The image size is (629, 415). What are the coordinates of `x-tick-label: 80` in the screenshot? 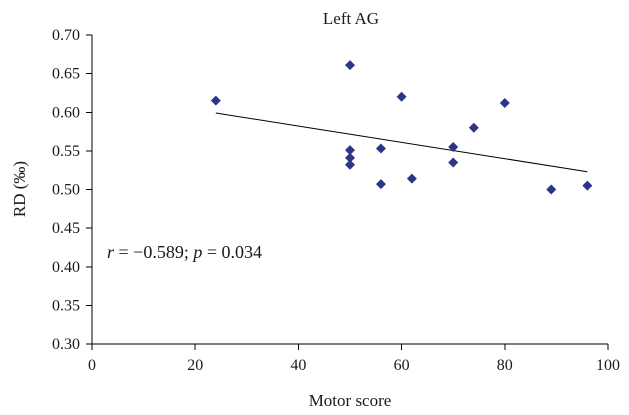 It's located at (505, 365).